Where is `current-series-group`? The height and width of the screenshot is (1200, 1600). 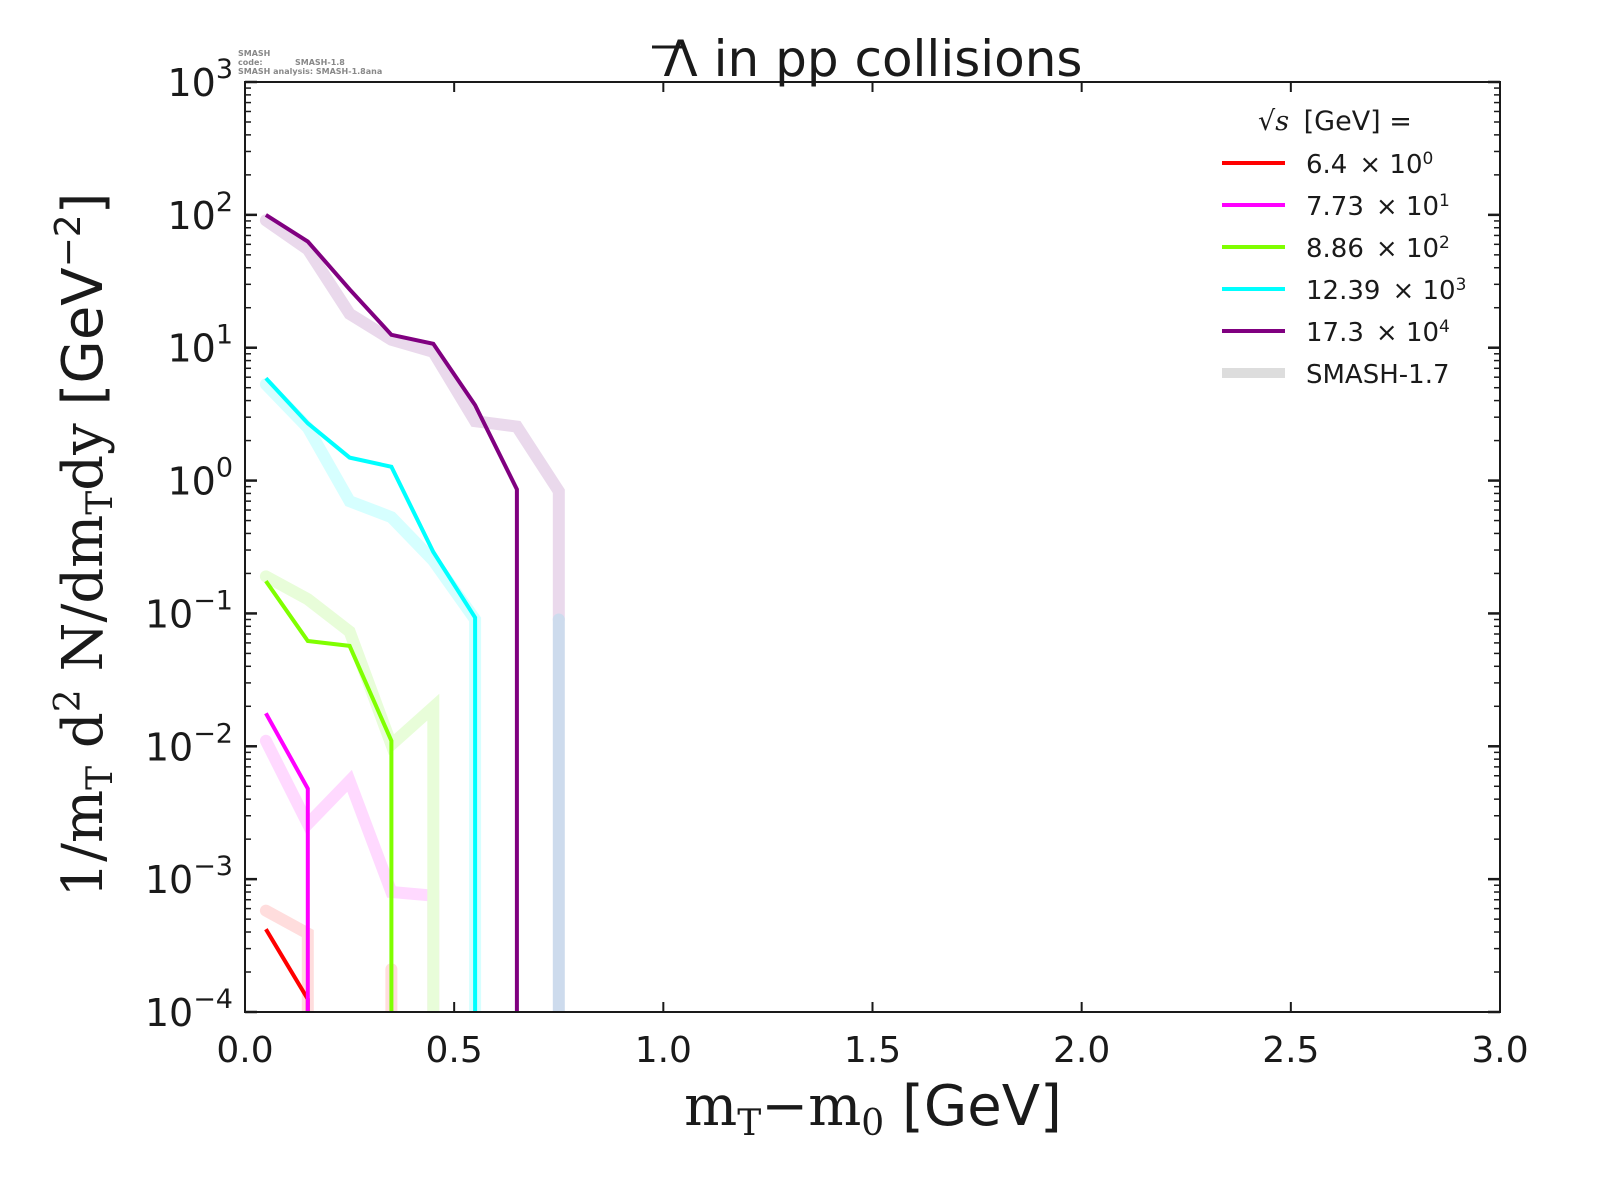 current-series-group is located at coordinates (391, 612).